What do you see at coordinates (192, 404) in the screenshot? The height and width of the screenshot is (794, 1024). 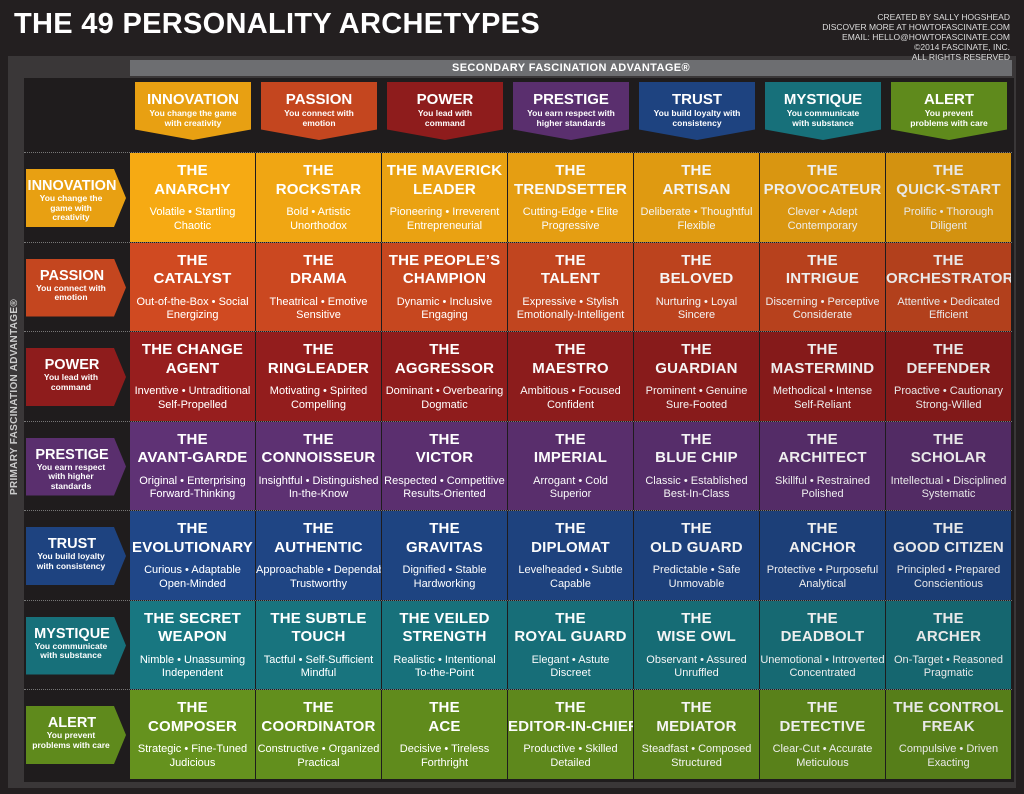 I see `archetype-trait-line: Self-Propelled` at bounding box center [192, 404].